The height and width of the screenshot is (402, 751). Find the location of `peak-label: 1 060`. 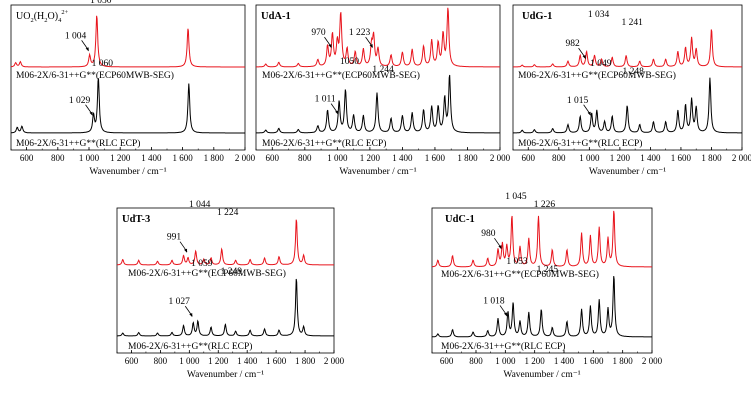

peak-label: 1 060 is located at coordinates (103, 64).